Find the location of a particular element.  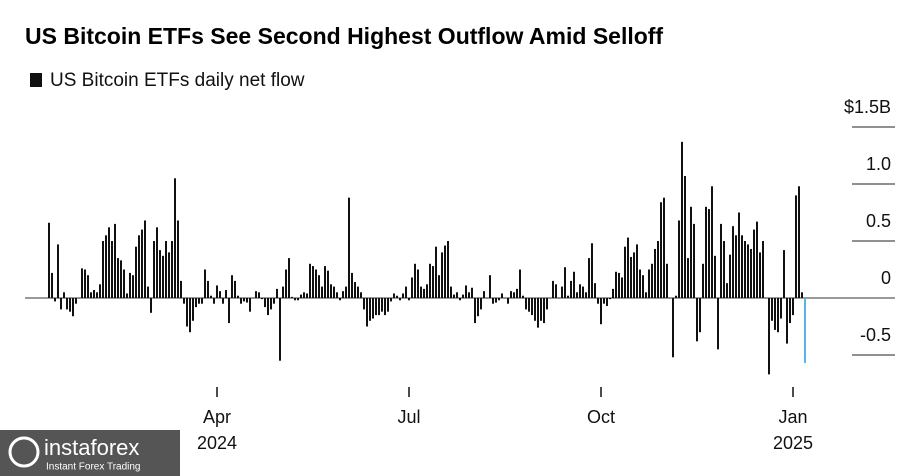

x-tick-label: Apr 2024 is located at coordinates (217, 430).